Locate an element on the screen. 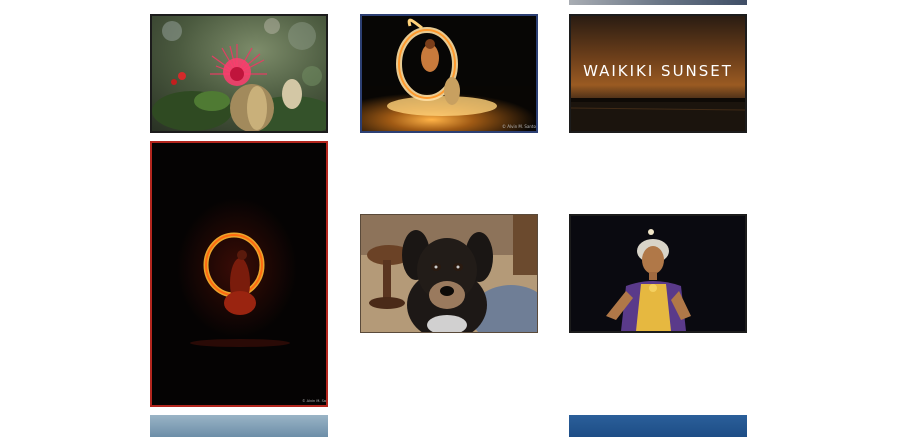 Image resolution: width=900 pixels, height=437 pixels. dog-photo is located at coordinates (449, 273).